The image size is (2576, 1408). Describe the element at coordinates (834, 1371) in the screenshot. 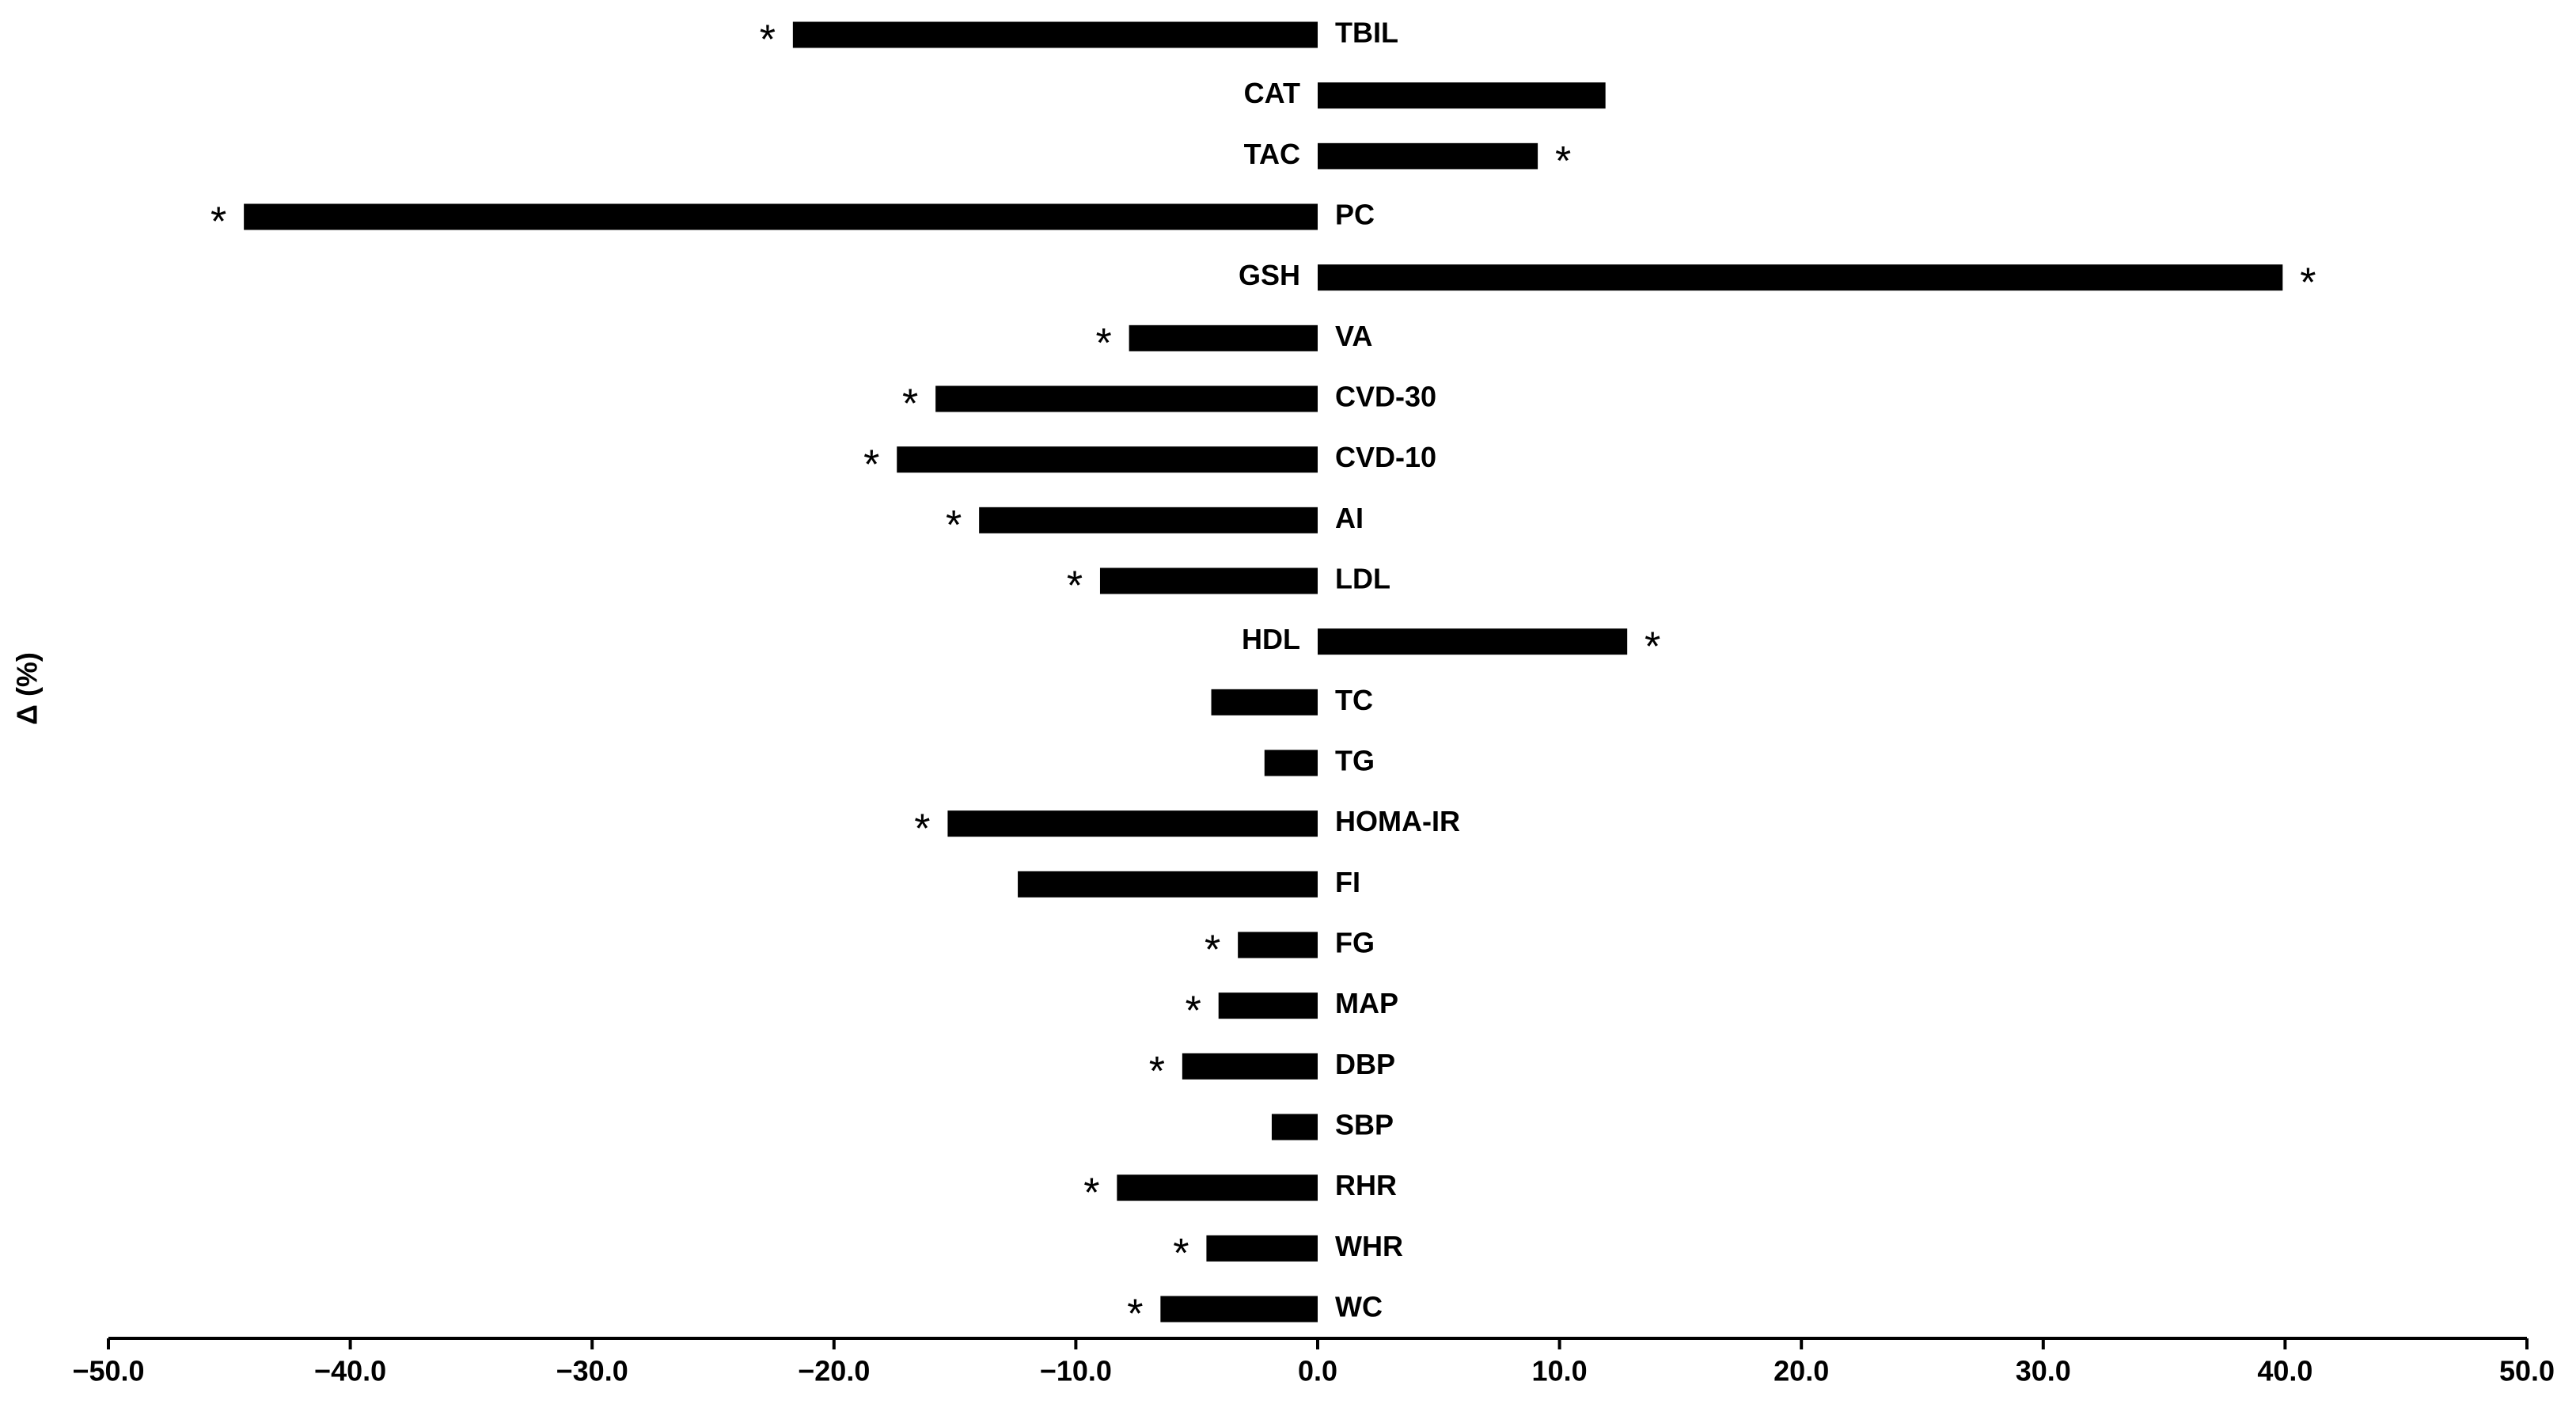

I see `x-tick-label: −20.0` at that location.